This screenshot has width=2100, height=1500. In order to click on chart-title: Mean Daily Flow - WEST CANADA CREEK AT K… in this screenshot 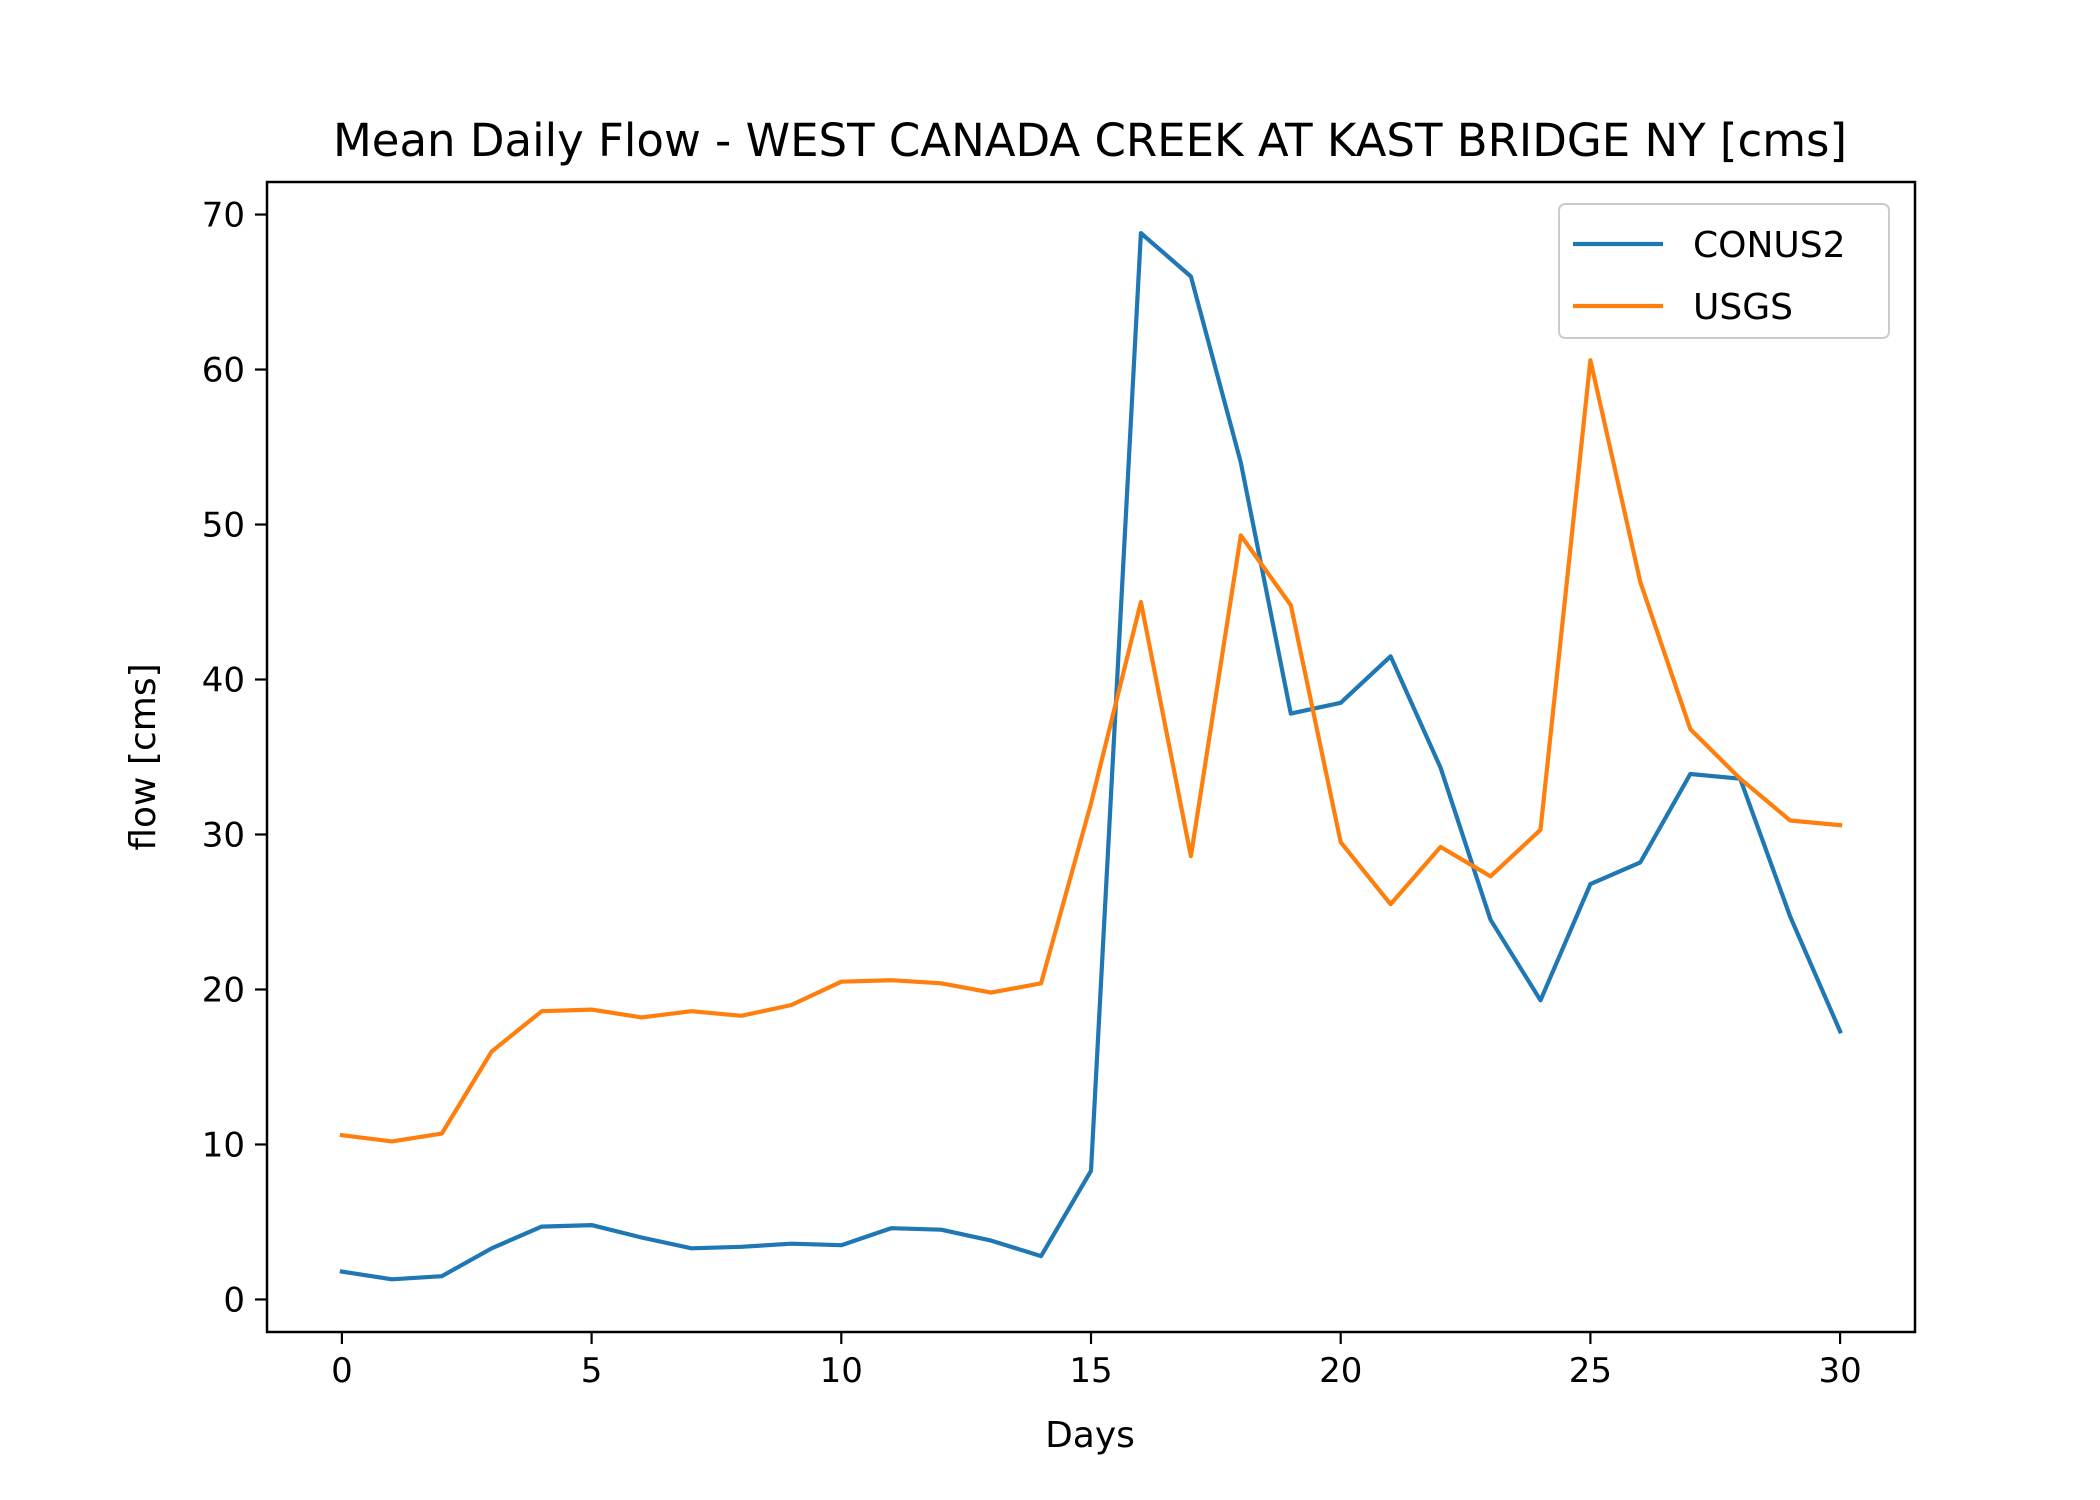, I will do `click(1090, 140)`.